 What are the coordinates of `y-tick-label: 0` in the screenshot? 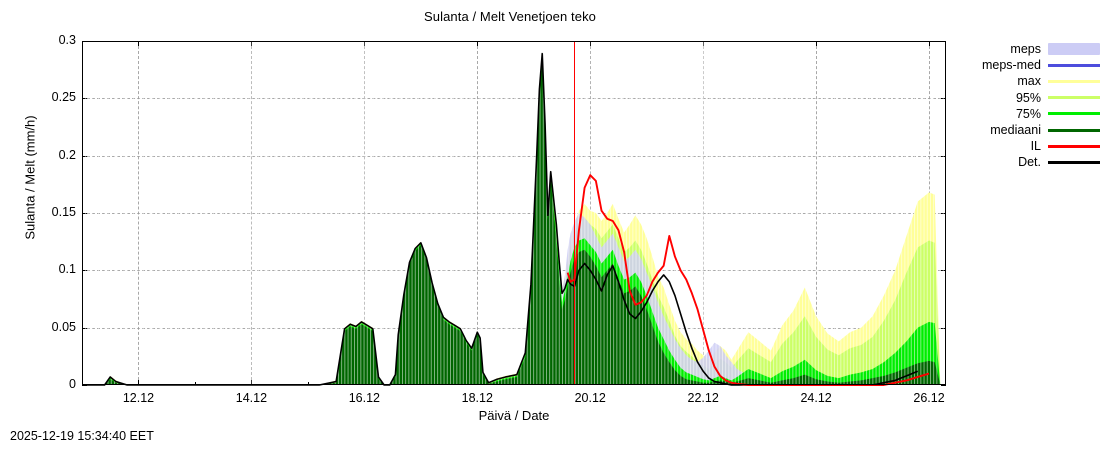 It's located at (72, 384).